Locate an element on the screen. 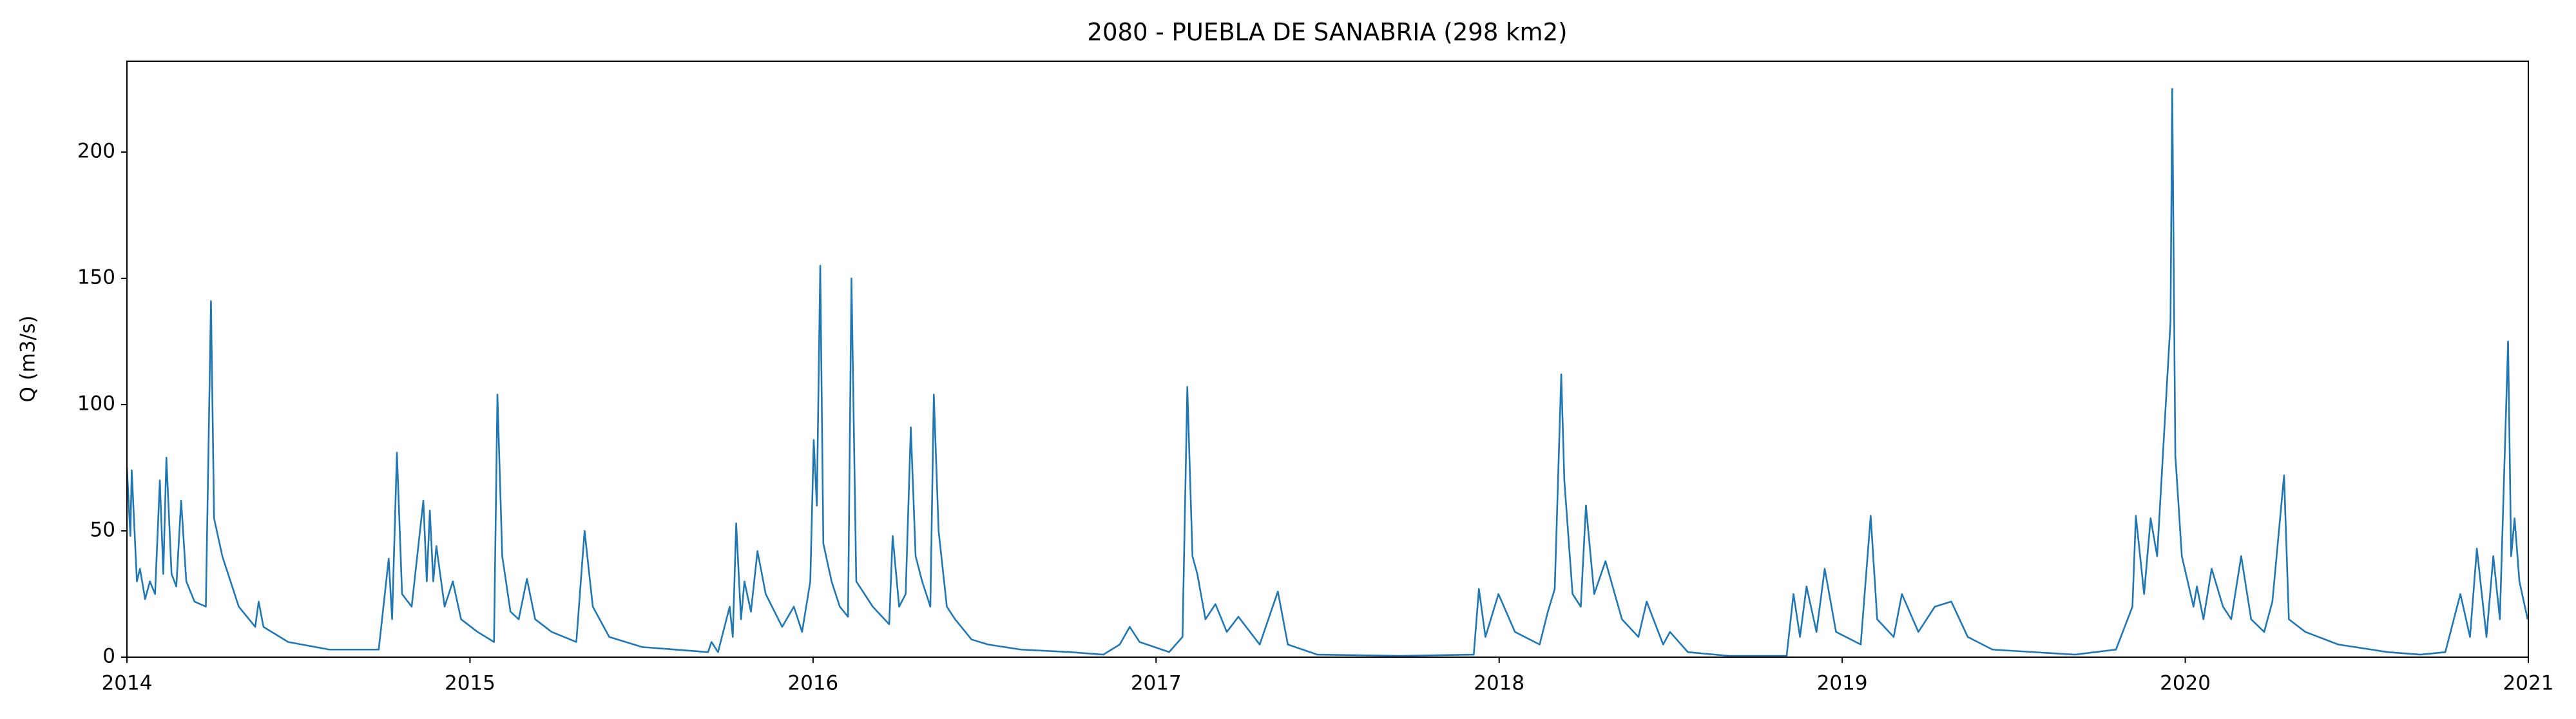 The image size is (2576, 719). chart-title: 2080 - PUEBLA DE SANABRIA (298 km2) is located at coordinates (1327, 32).